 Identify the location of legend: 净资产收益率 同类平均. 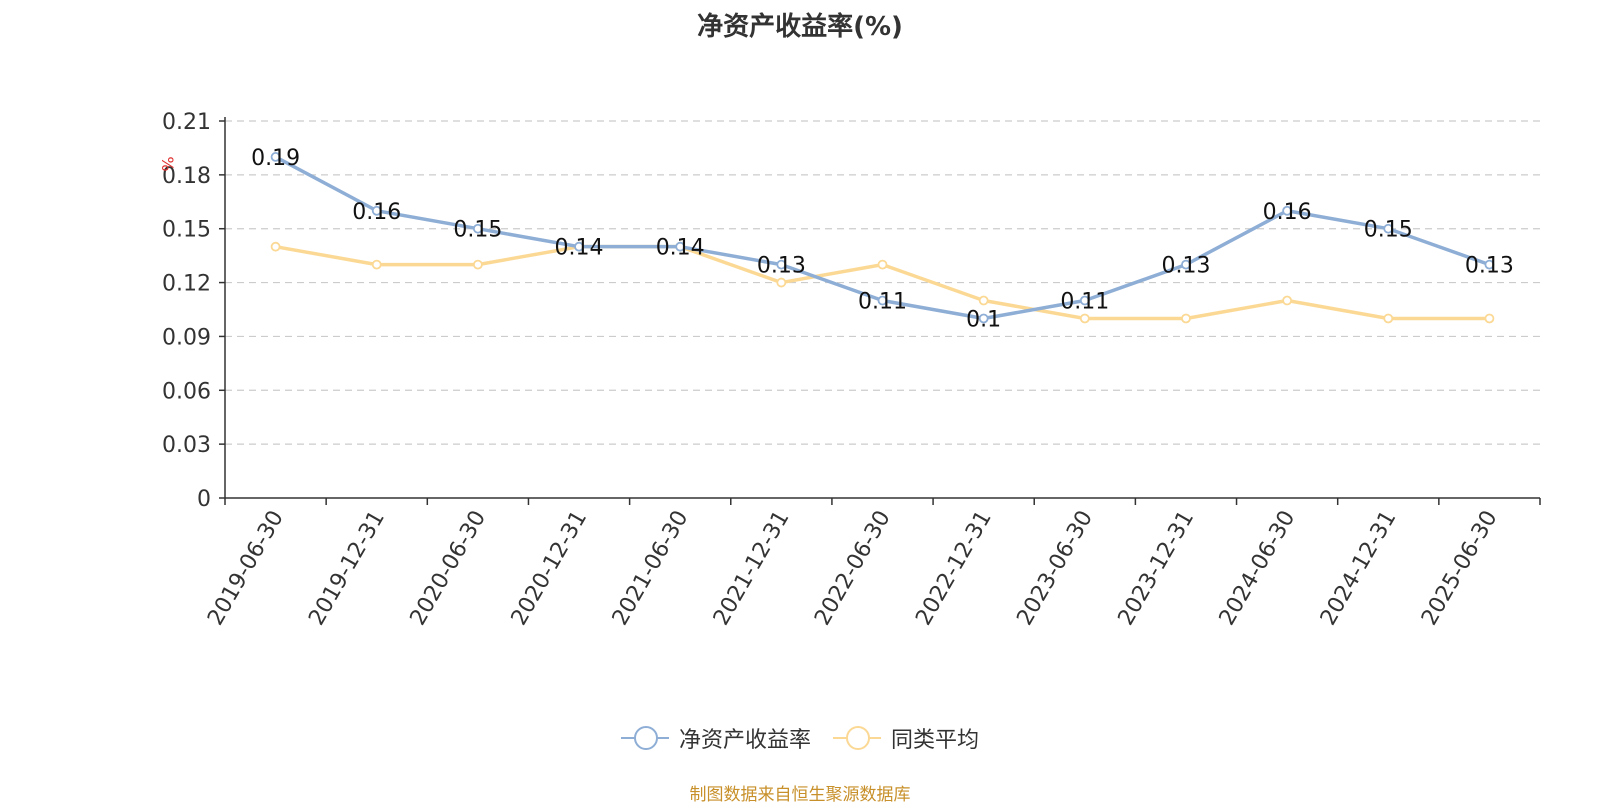
(800, 738).